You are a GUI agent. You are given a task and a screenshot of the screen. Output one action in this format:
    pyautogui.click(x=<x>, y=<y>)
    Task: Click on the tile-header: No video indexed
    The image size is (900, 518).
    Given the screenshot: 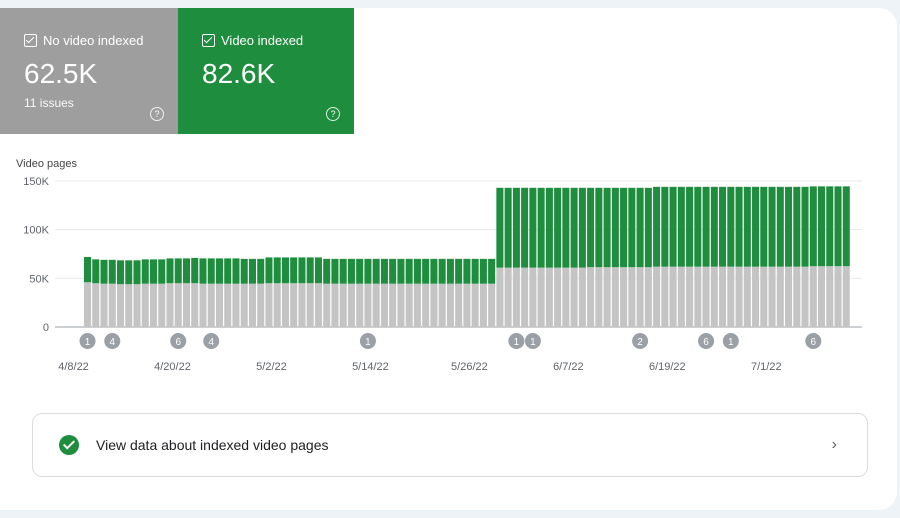 What is the action you would take?
    pyautogui.click(x=83, y=40)
    